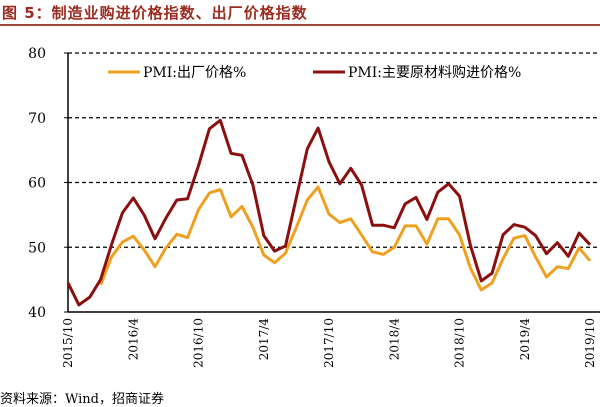  What do you see at coordinates (434, 73) in the screenshot?
I see `legend-label-input-price: PMI:主要原材料购进价格%` at bounding box center [434, 73].